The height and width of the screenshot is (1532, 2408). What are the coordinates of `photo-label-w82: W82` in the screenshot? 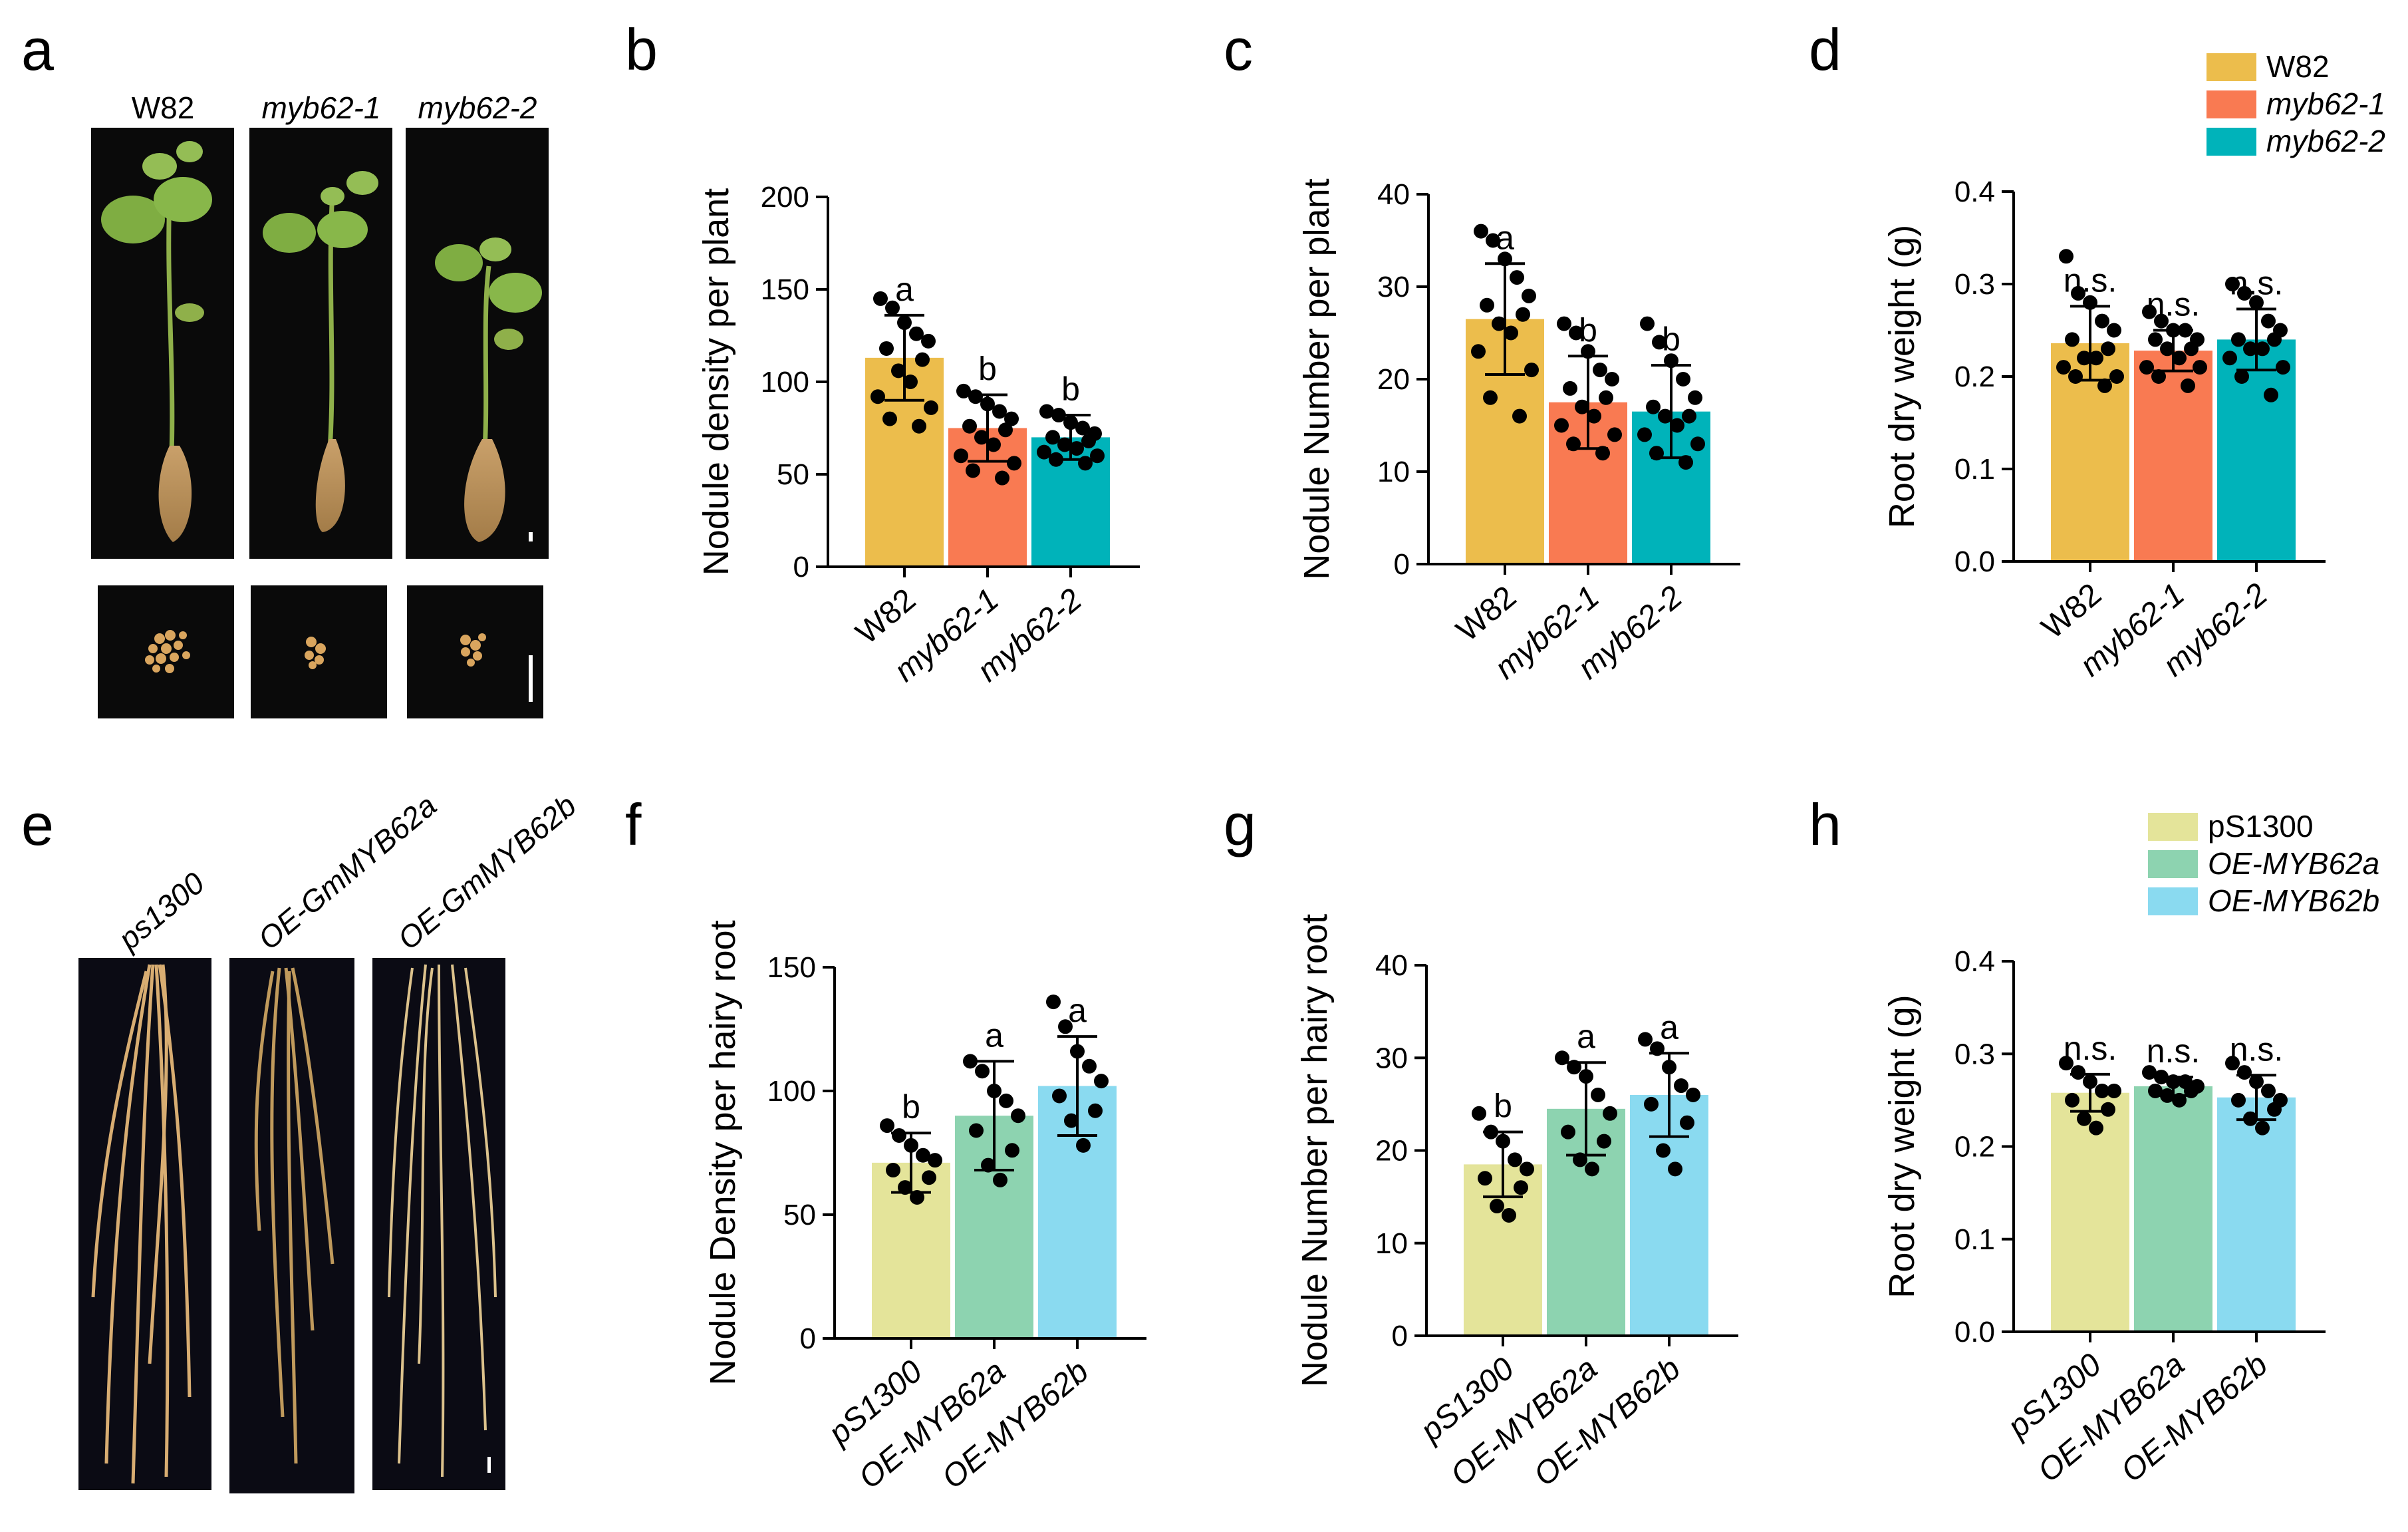 It's located at (163, 107).